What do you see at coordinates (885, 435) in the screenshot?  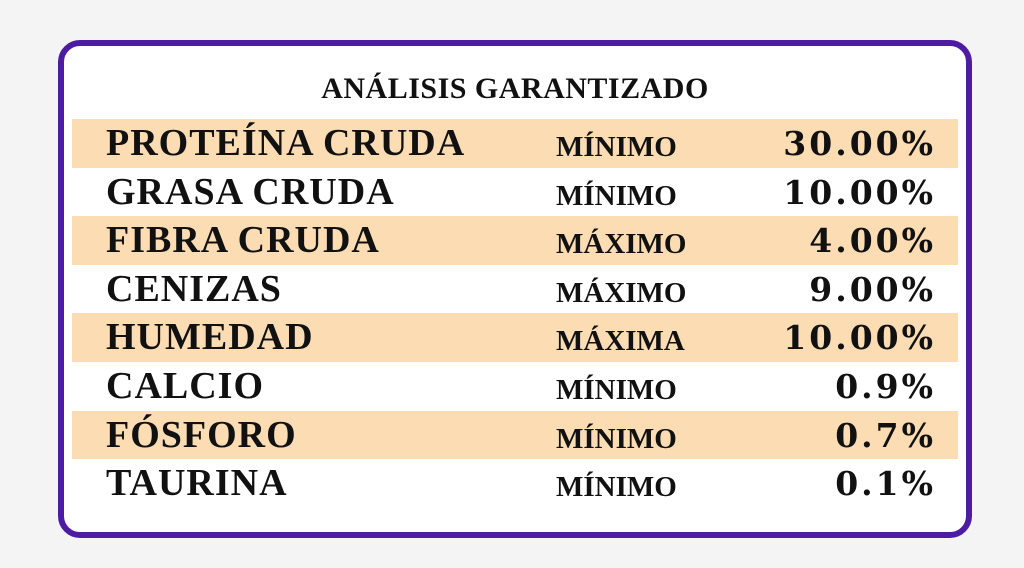 I see `nutrient-value: 0.7%` at bounding box center [885, 435].